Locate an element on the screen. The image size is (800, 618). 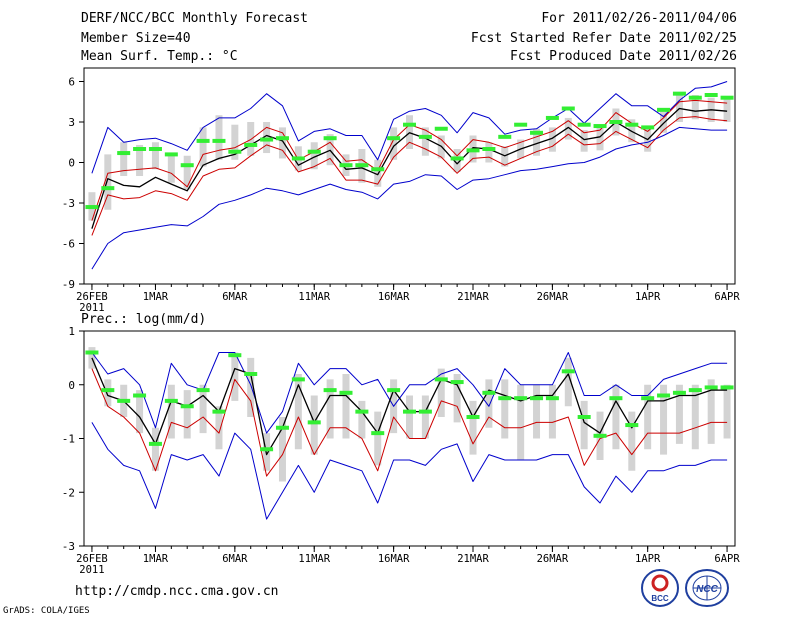
x-tick-label: 1APR is located at coordinates (648, 559).